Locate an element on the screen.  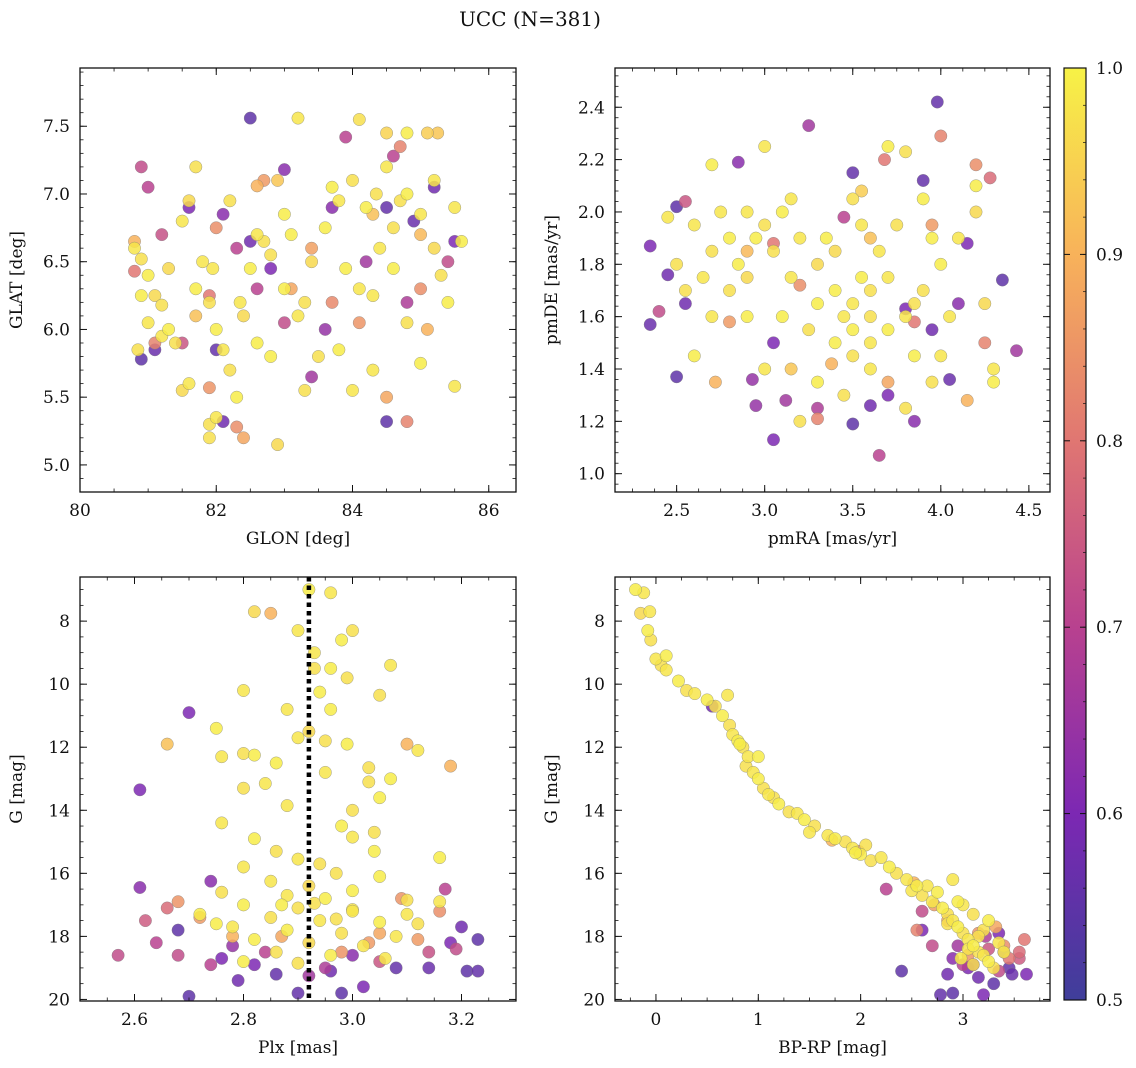
y-tick-label: 1.4 is located at coordinates (591, 370).